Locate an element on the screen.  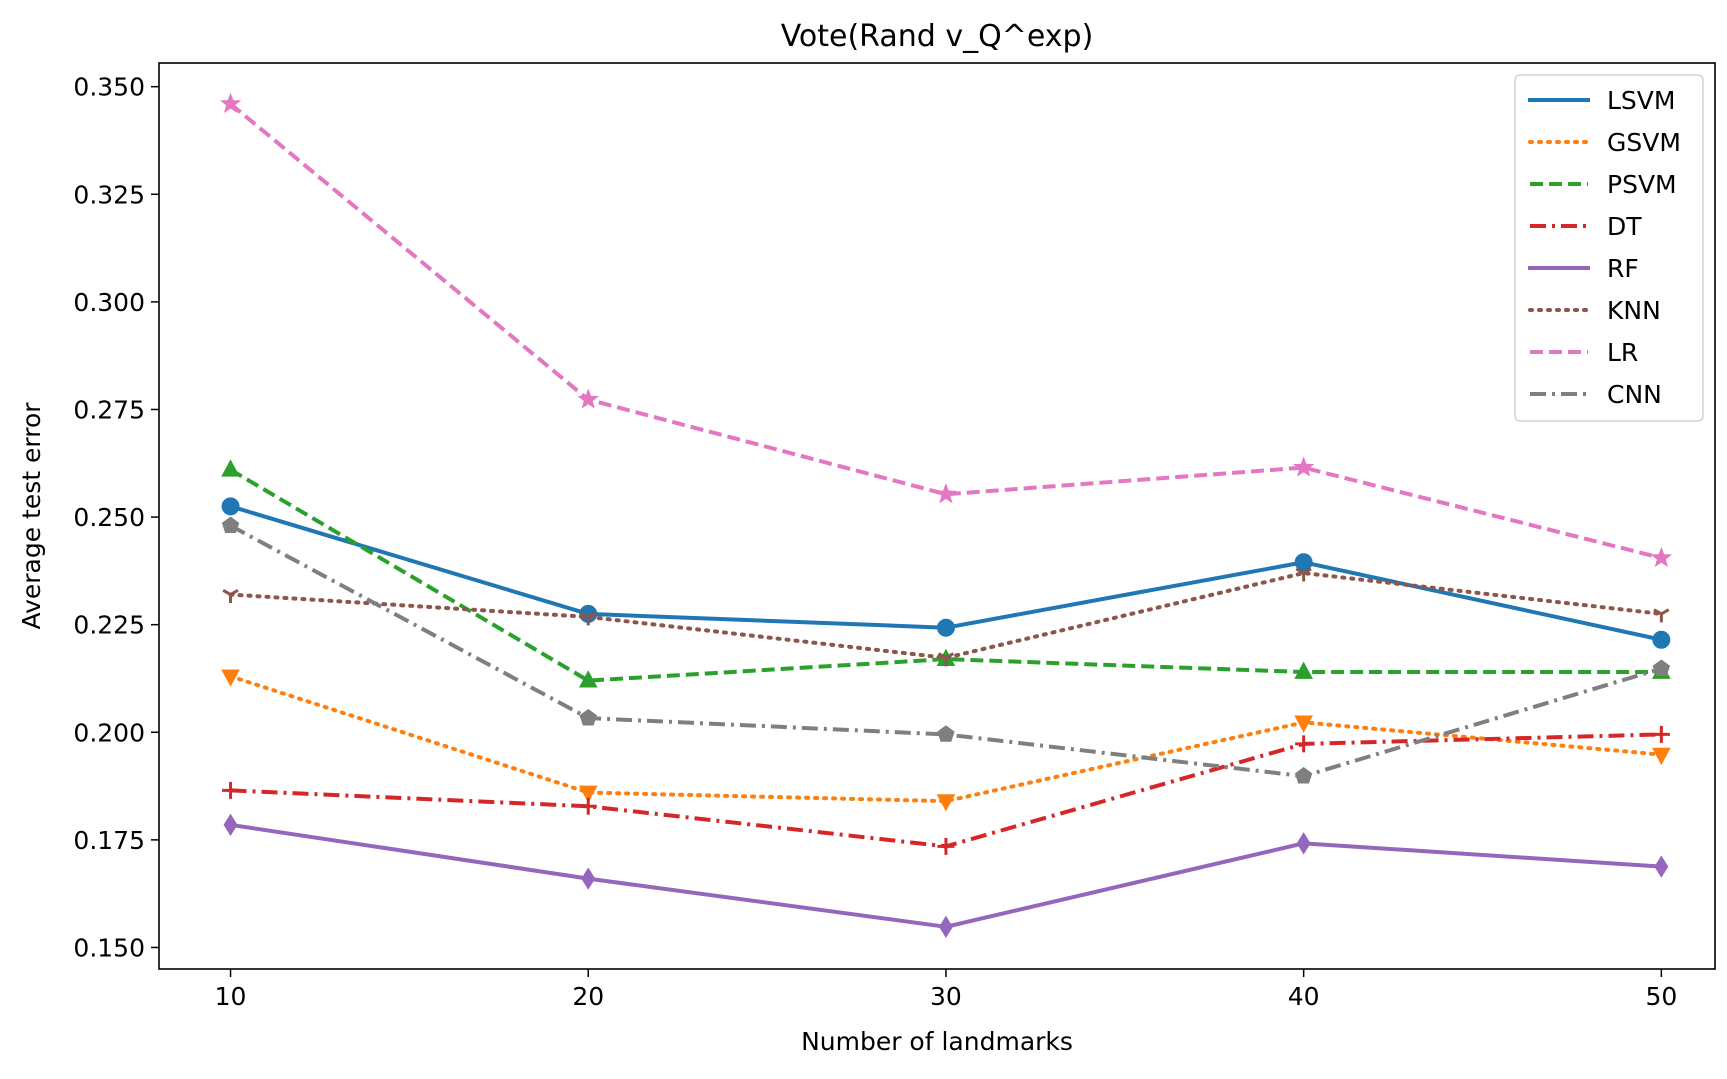
y-tick-label: 0.300 is located at coordinates (109, 302).